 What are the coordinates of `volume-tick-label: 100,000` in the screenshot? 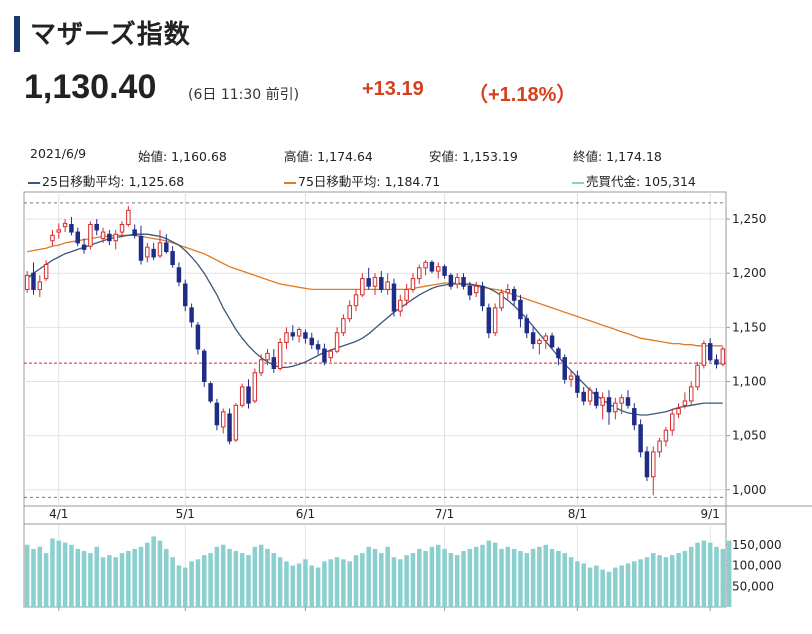 It's located at (757, 566).